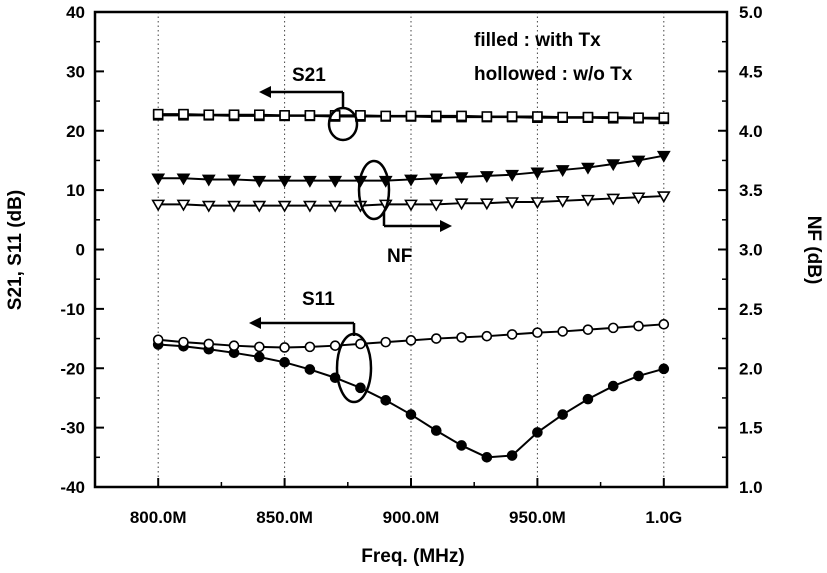  Describe the element at coordinates (537, 40) in the screenshot. I see `legend-note-filled: filled : with Tx` at that location.